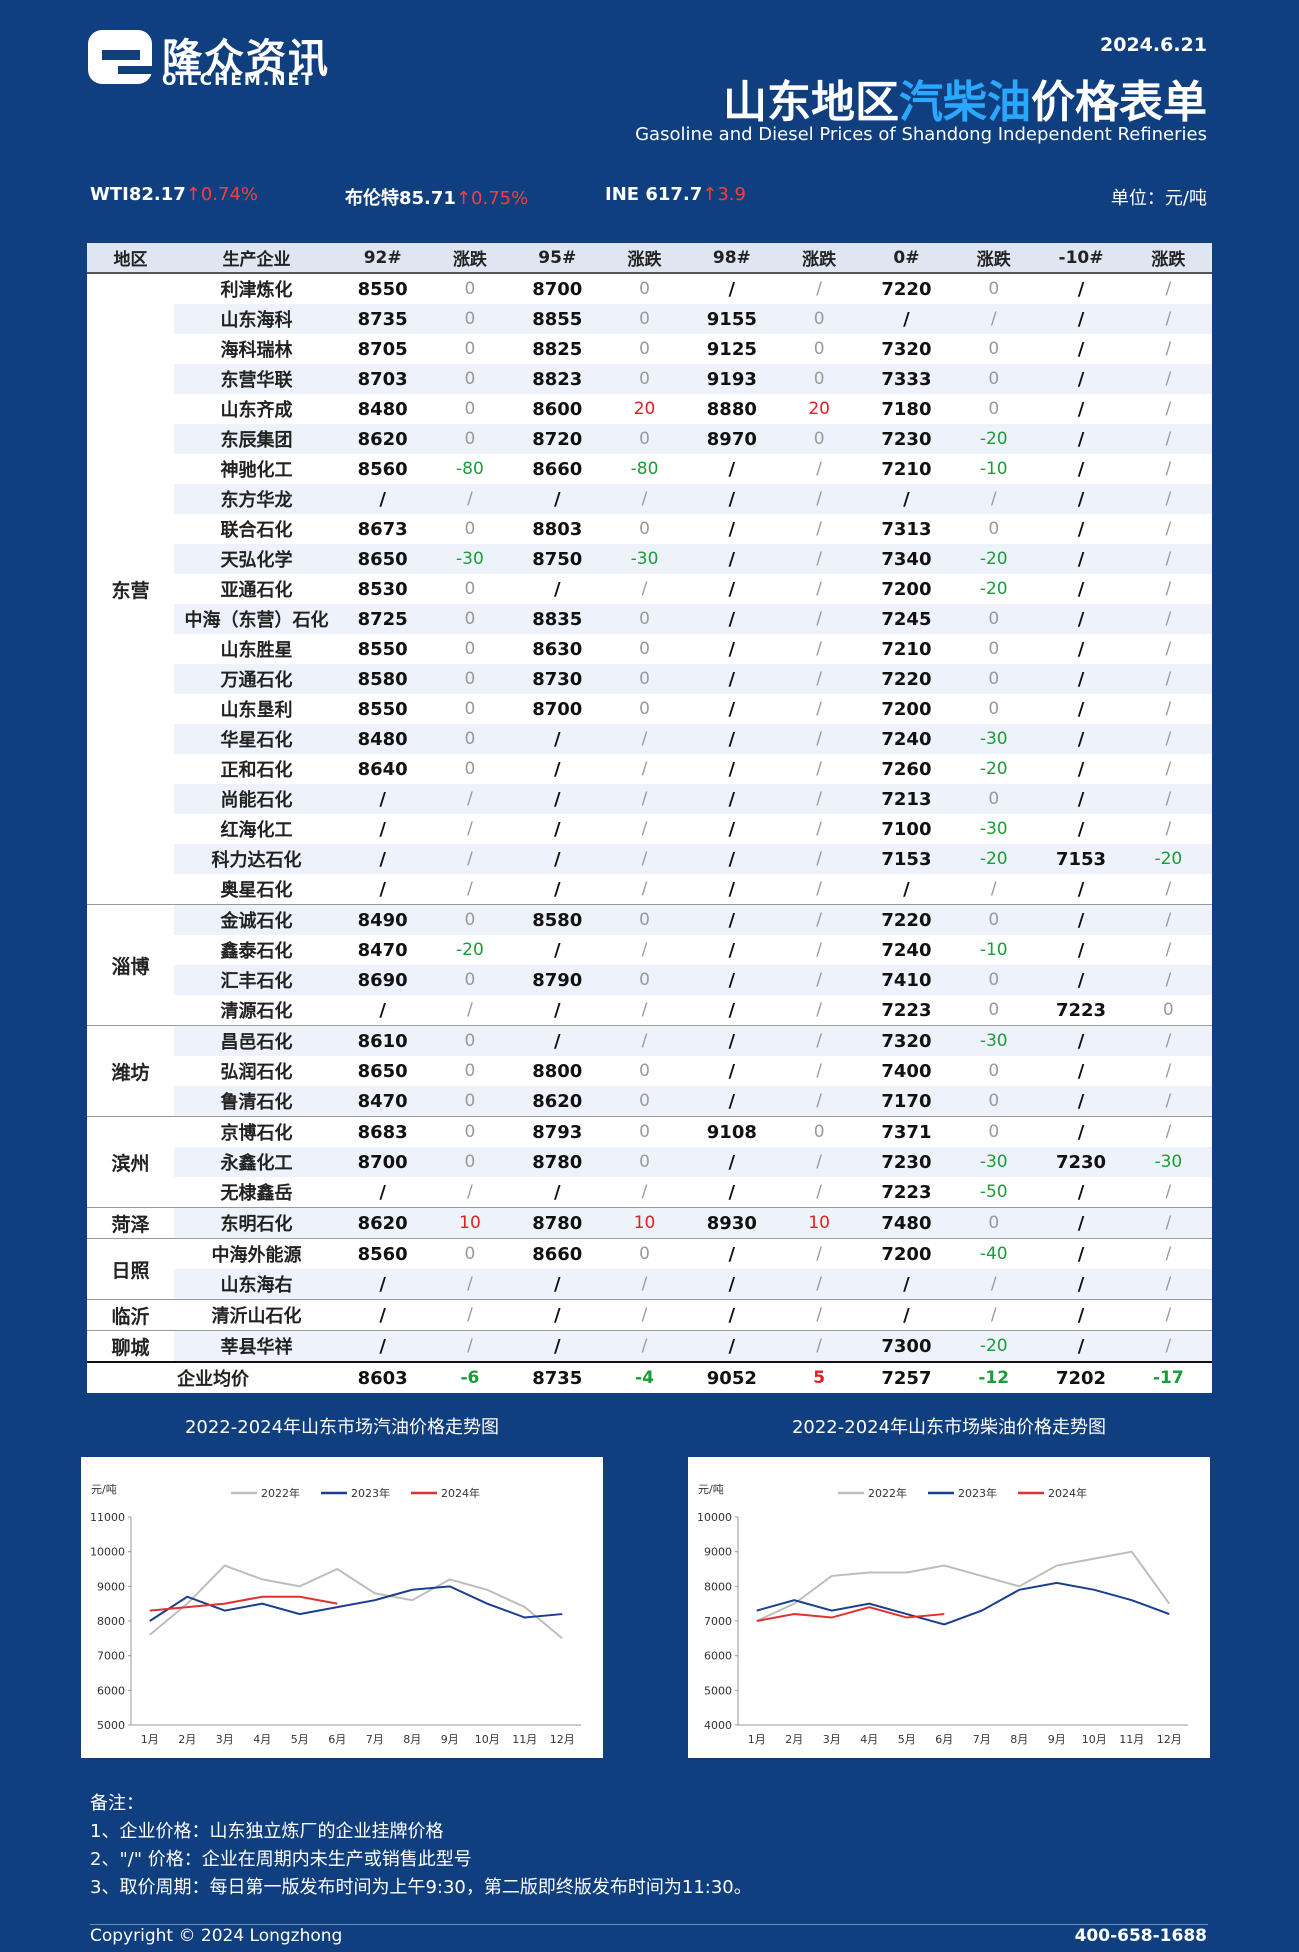  I want to click on table-row: 奥星石化 / / / / / / / / / /, so click(649, 889).